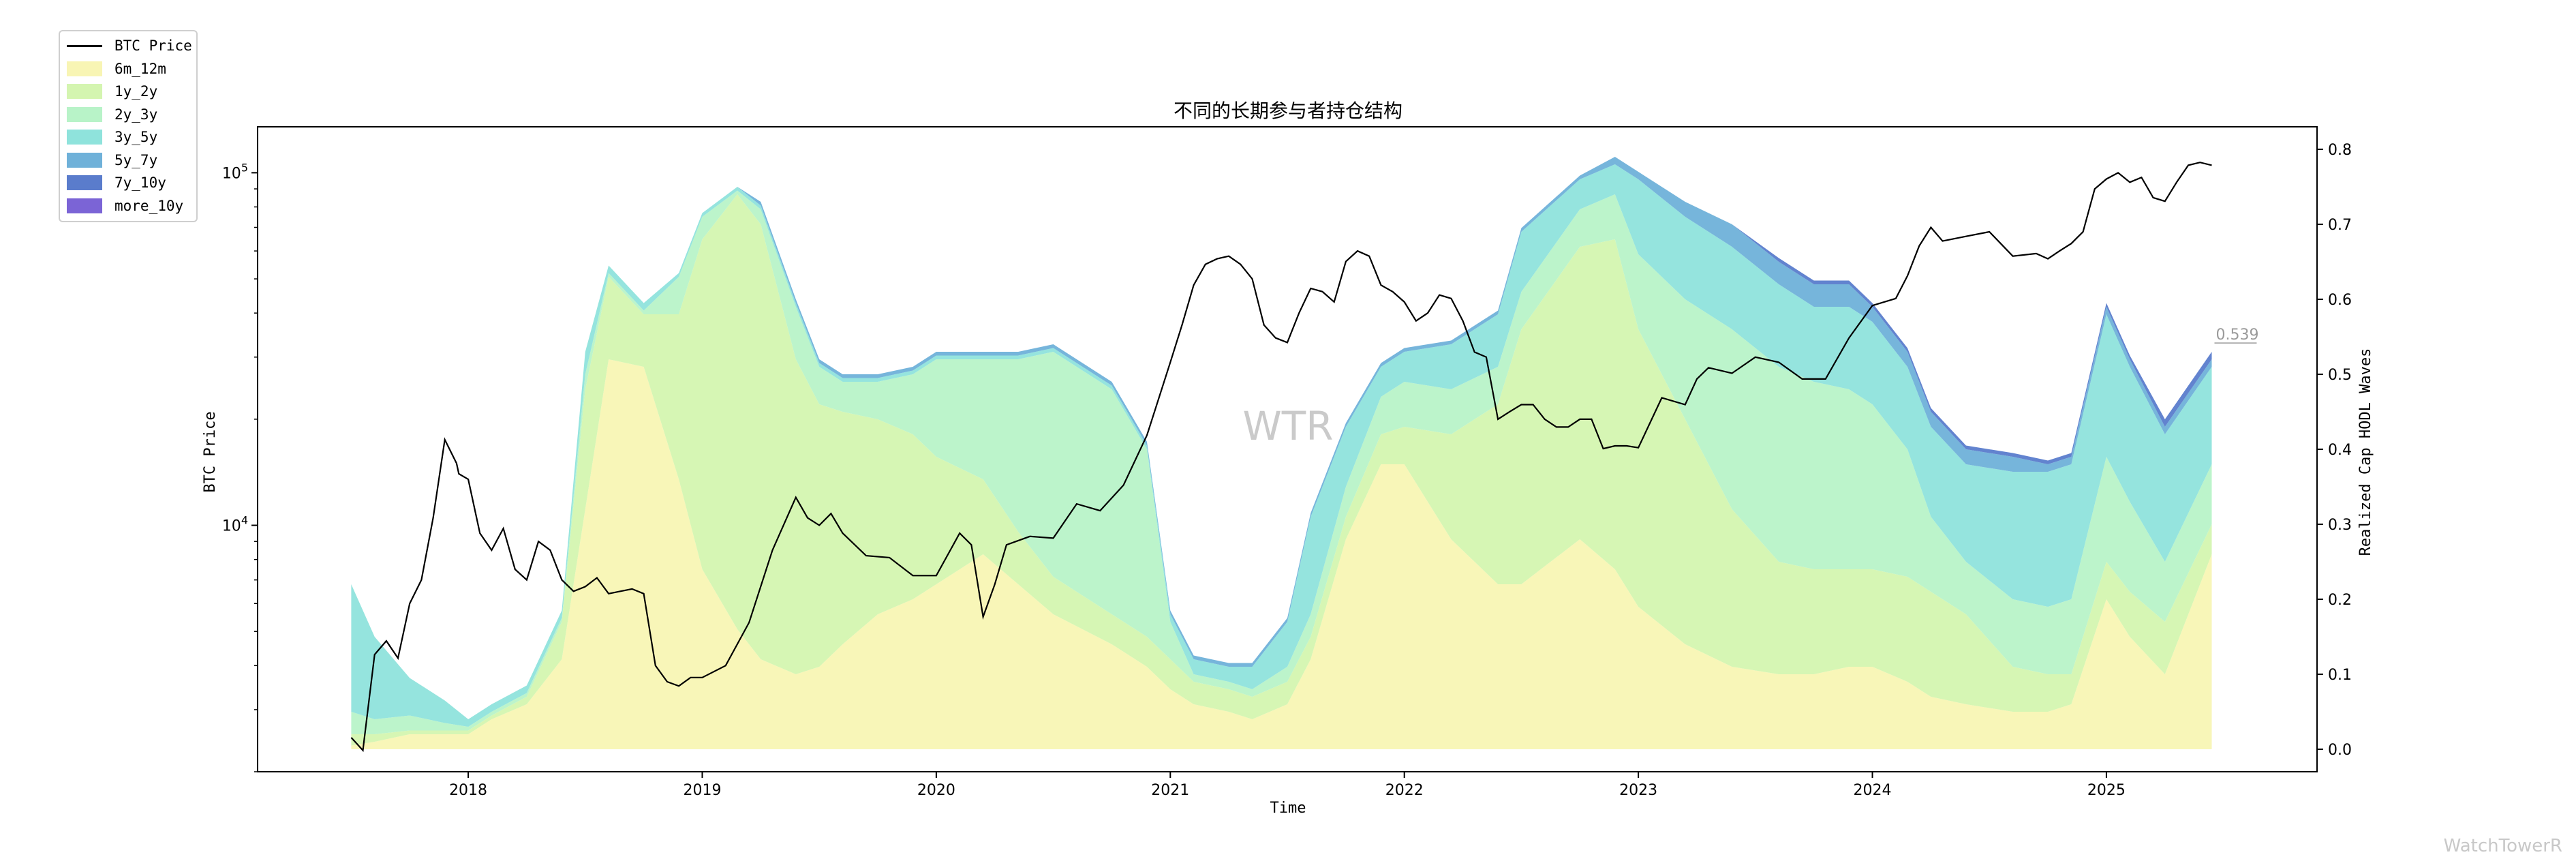 The height and width of the screenshot is (859, 2576). I want to click on legend-label: 2y_3y, so click(136, 114).